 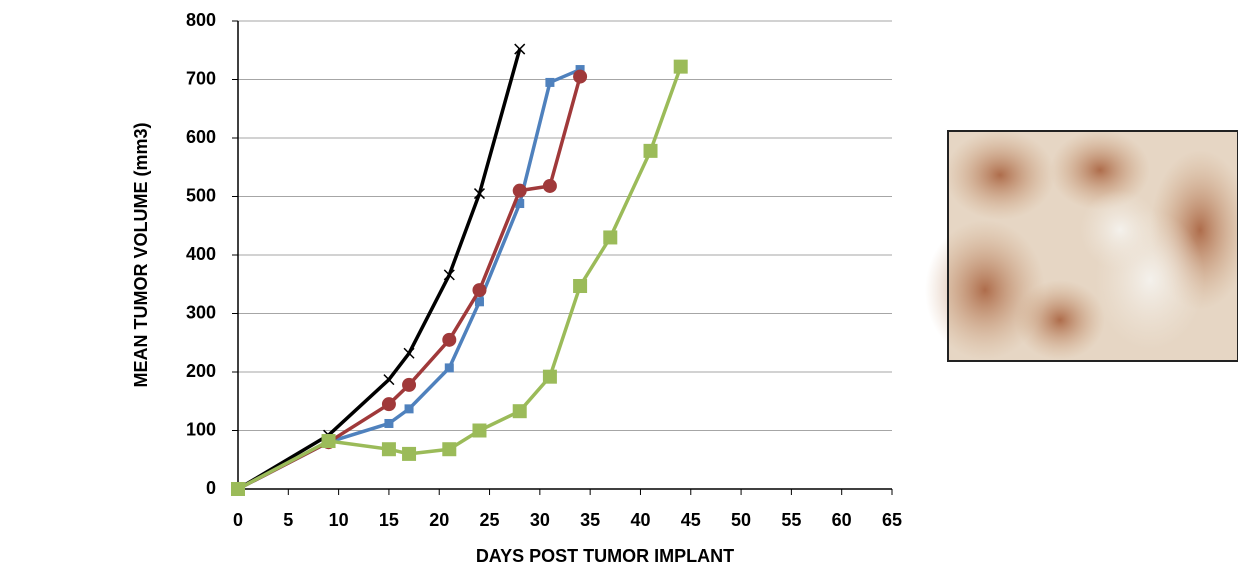 I want to click on y-tick-label: 700, so click(x=201, y=78).